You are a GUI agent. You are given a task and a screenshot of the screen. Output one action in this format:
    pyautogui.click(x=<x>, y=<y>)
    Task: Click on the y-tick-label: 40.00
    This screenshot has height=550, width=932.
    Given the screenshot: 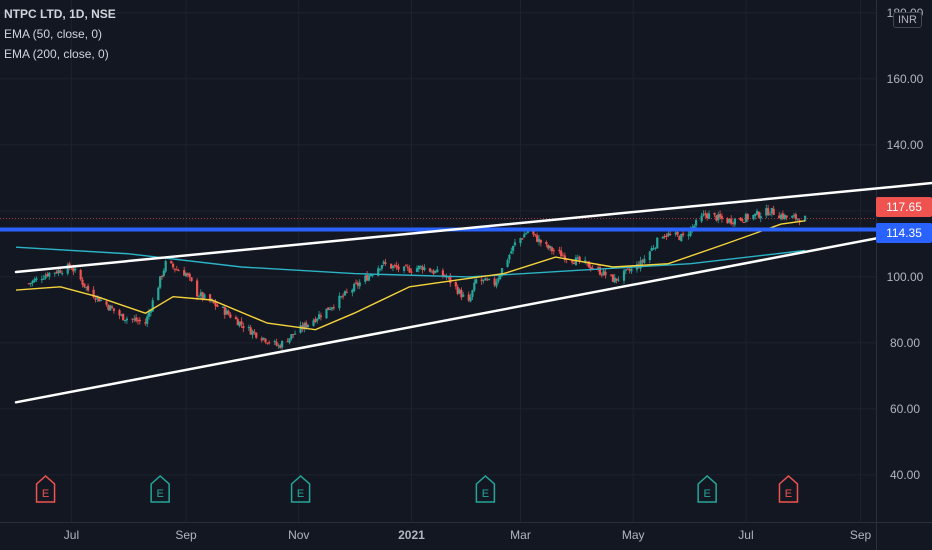 What is the action you would take?
    pyautogui.click(x=905, y=475)
    